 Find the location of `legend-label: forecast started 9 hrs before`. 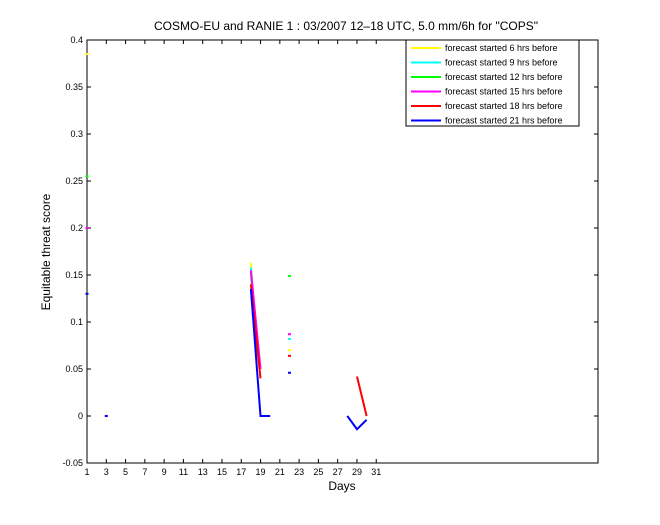

legend-label: forecast started 9 hrs before is located at coordinates (501, 63).